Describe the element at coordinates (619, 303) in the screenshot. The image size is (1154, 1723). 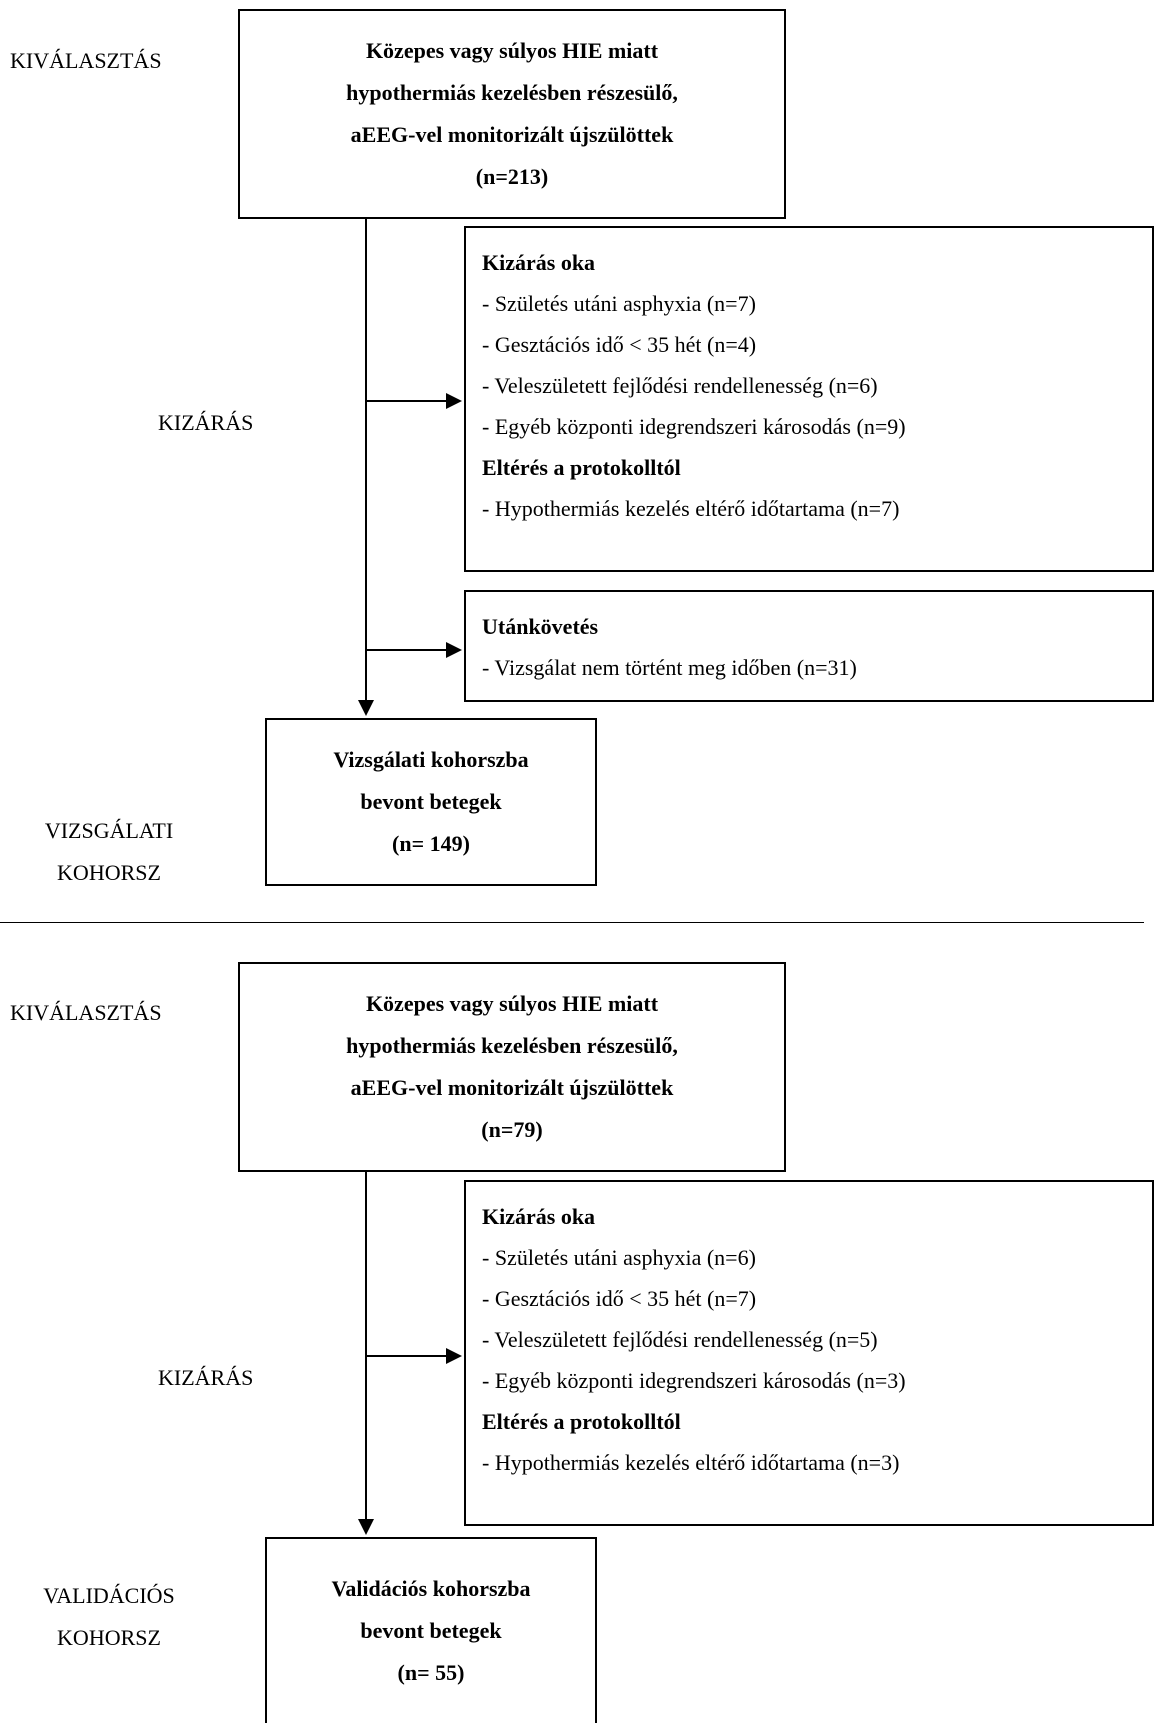
I see `exclusion-item: - Születés utáni asphyxia (n=7)` at that location.